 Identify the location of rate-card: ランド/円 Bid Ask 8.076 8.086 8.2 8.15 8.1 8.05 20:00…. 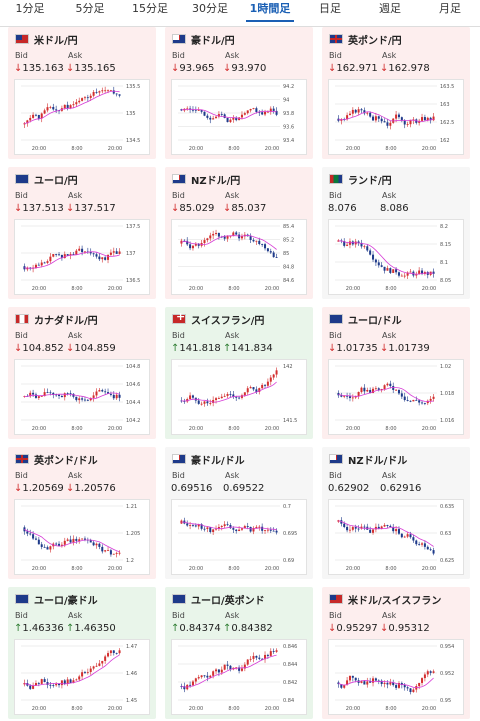
(396, 233).